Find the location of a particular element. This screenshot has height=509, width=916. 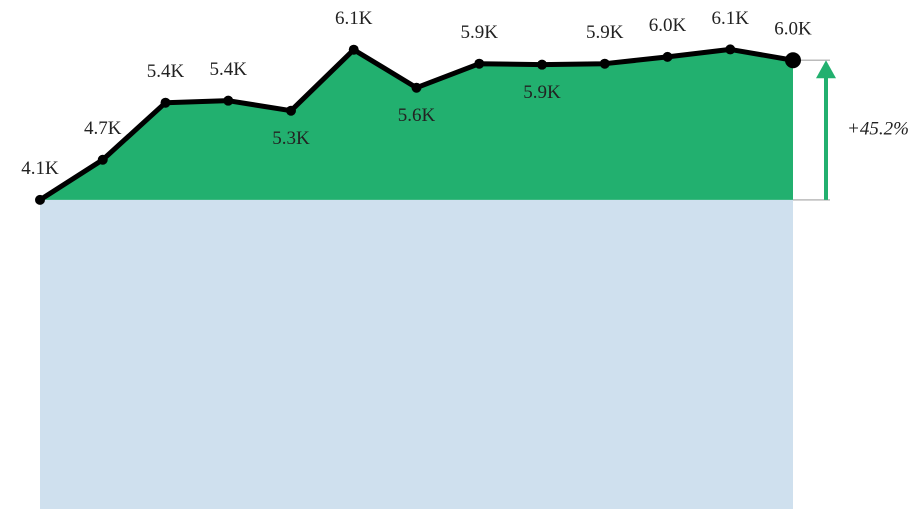

value-label: 4.7K is located at coordinates (103, 128).